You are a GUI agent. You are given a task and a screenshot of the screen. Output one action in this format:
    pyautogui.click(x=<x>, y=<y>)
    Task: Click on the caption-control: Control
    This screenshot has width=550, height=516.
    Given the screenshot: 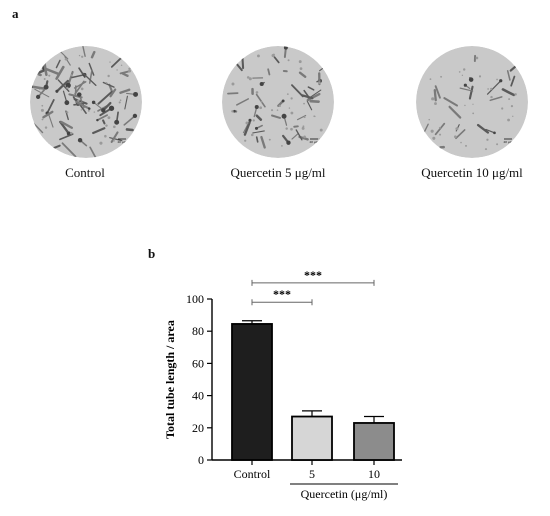 What is the action you would take?
    pyautogui.click(x=85, y=172)
    